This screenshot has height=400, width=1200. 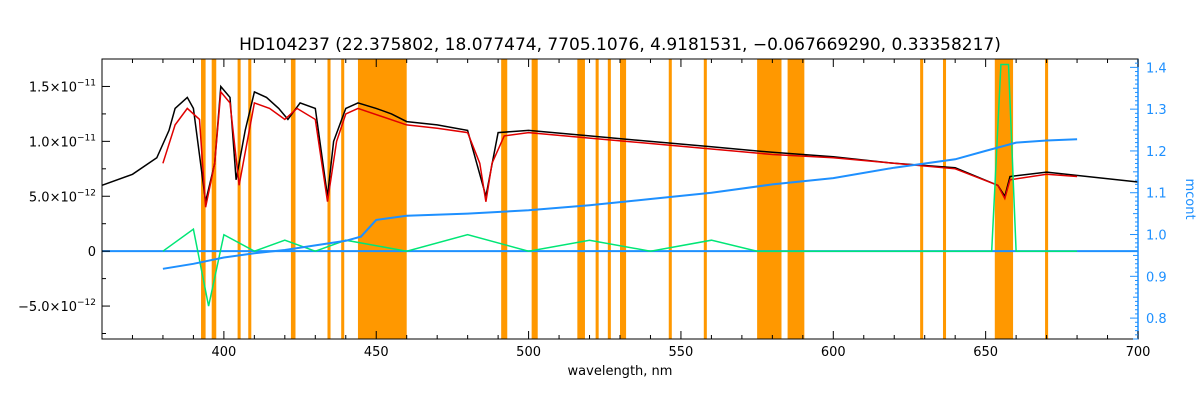 I want to click on y-right-axis: 0.8 0.9 1.0 1.1 1.2 1.3 1.4, so click(x=1148, y=200).